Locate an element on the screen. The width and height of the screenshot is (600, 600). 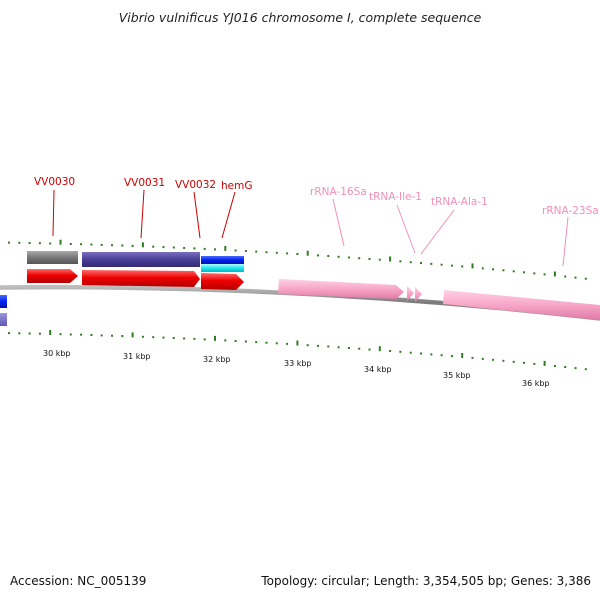
leader-rrna-23sa is located at coordinates (565, 241).